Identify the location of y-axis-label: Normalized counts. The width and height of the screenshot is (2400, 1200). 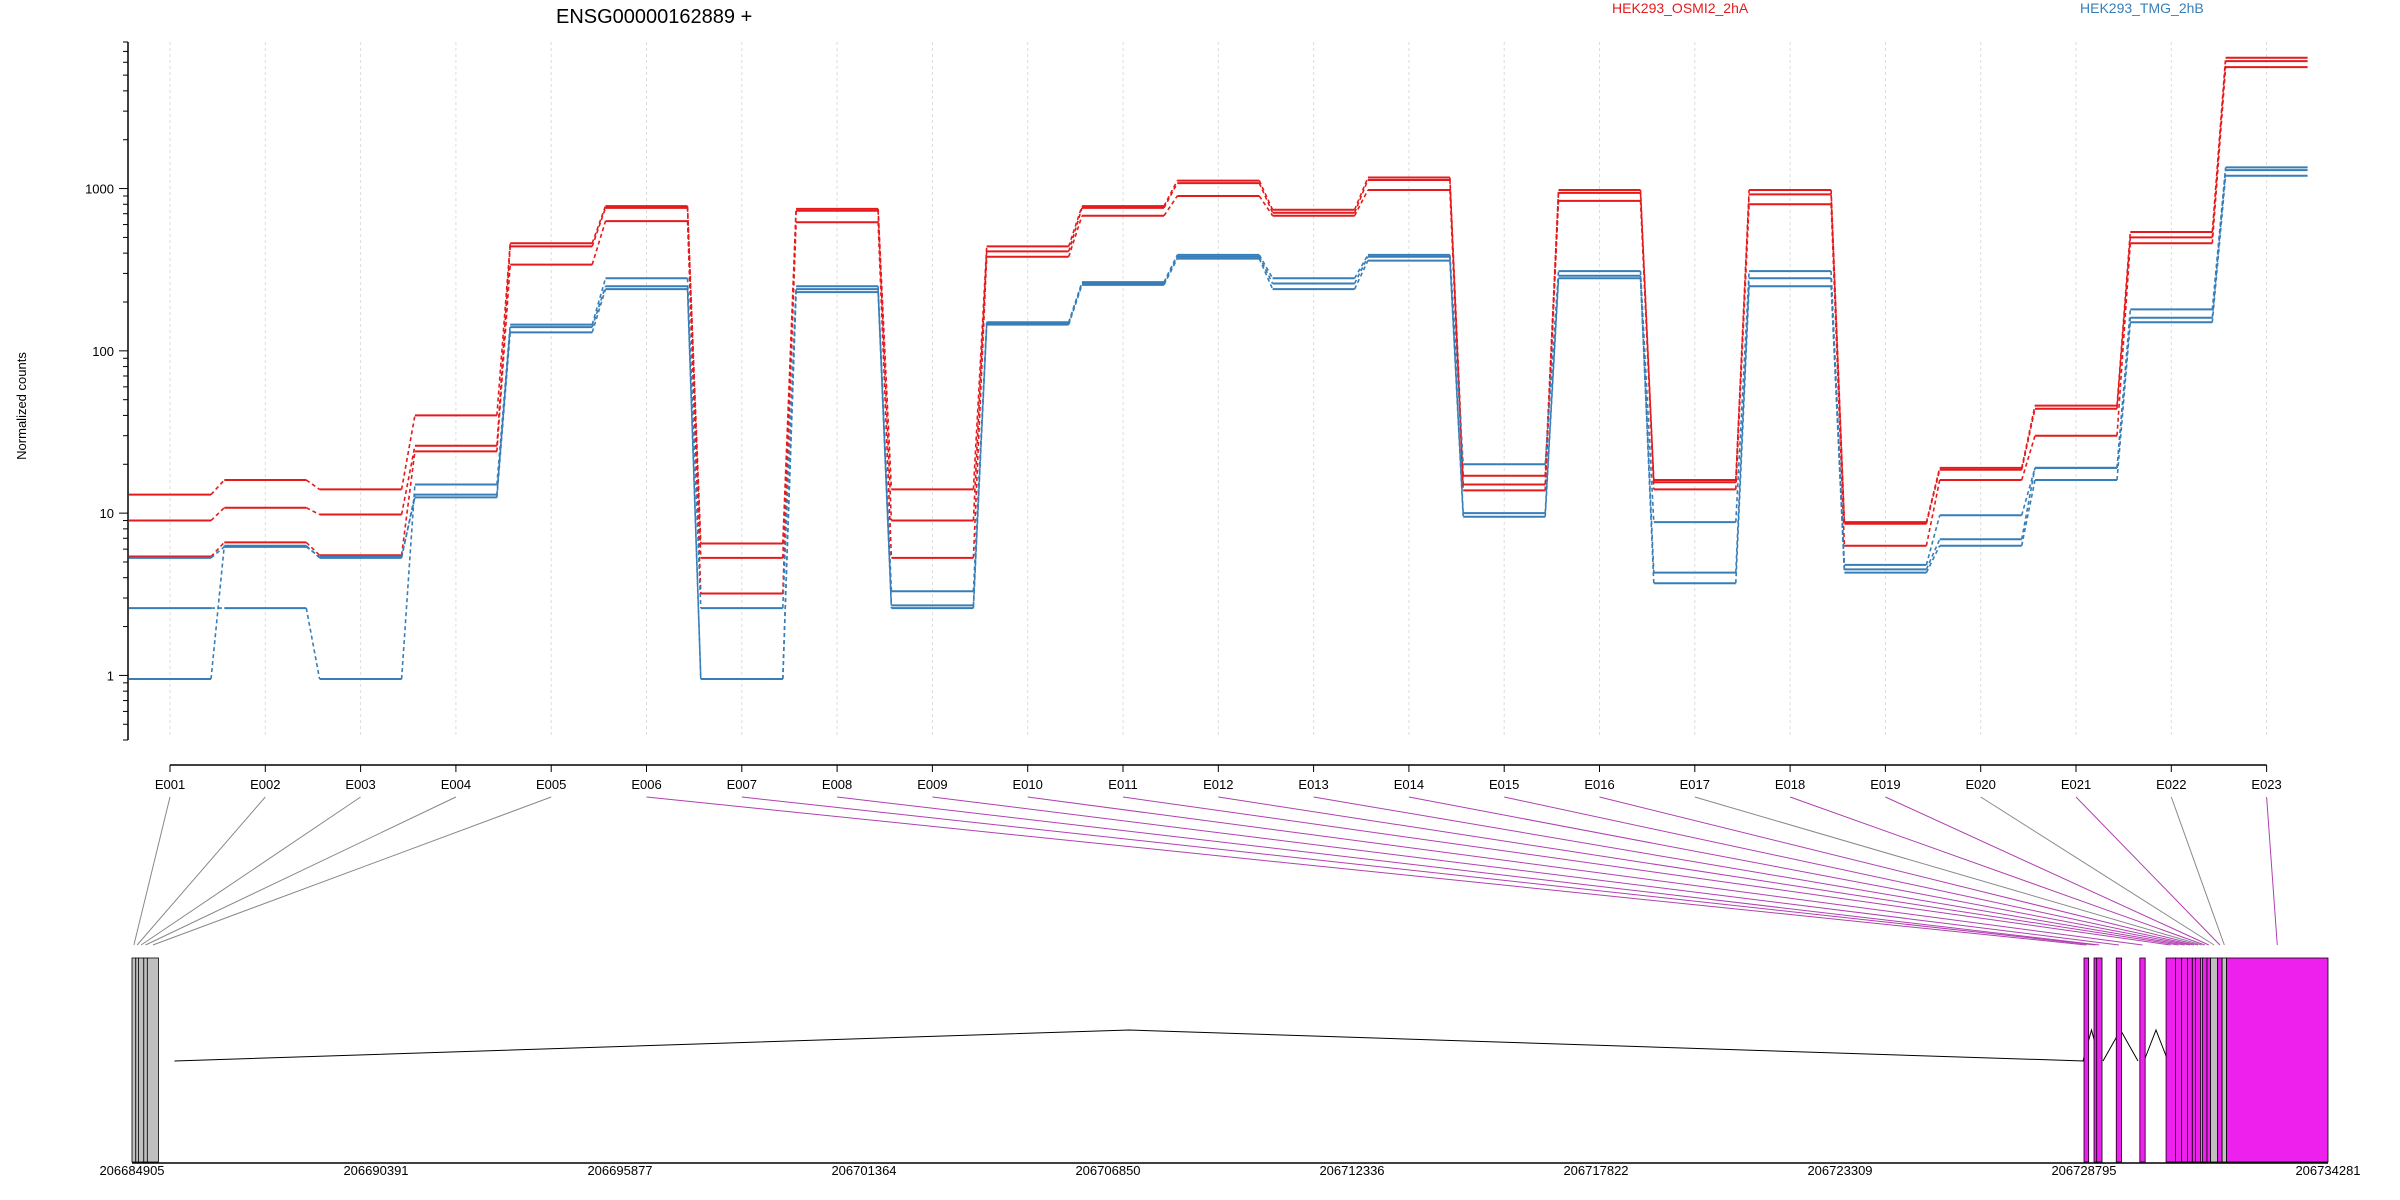
(21, 406).